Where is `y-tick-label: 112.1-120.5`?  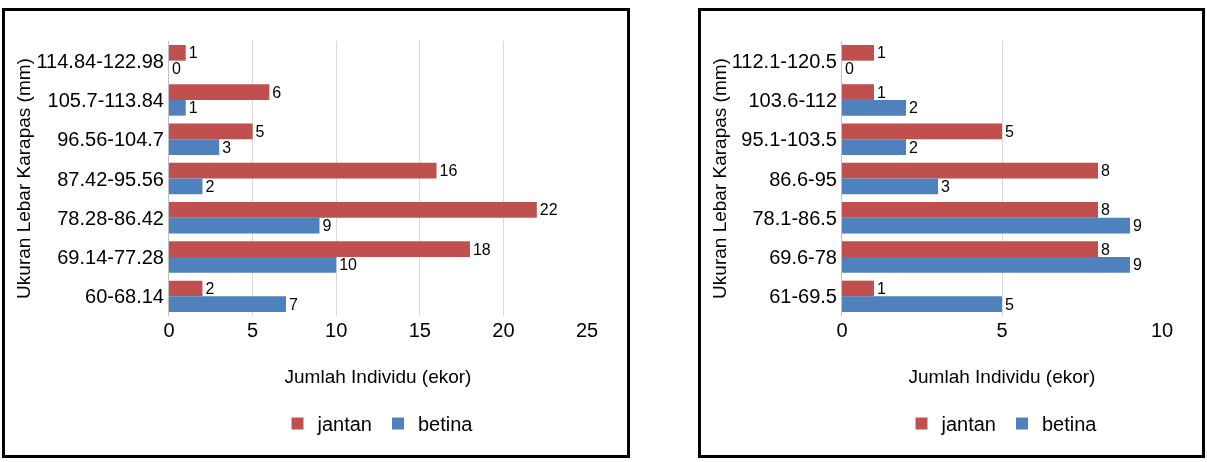 y-tick-label: 112.1-120.5 is located at coordinates (784, 60).